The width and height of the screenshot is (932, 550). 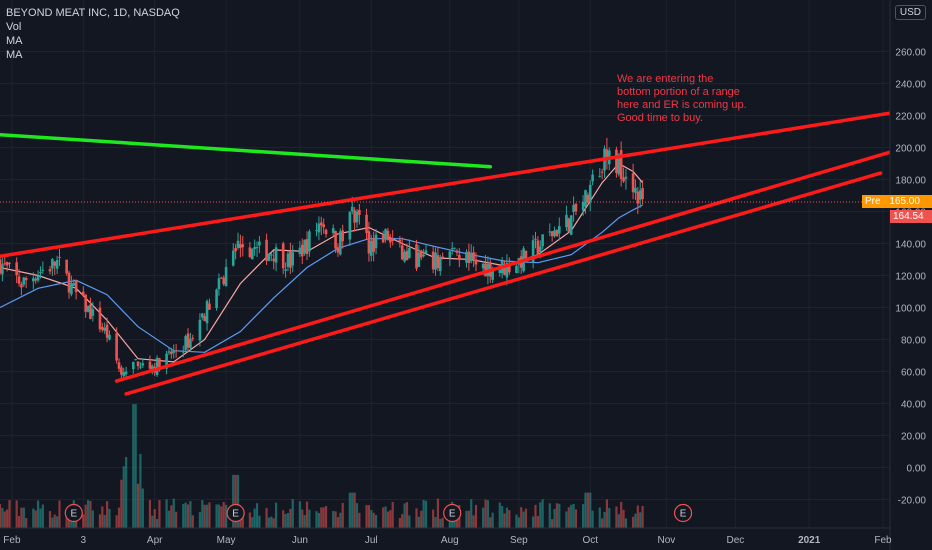 I want to click on x-tick-label: Nov, so click(x=667, y=540).